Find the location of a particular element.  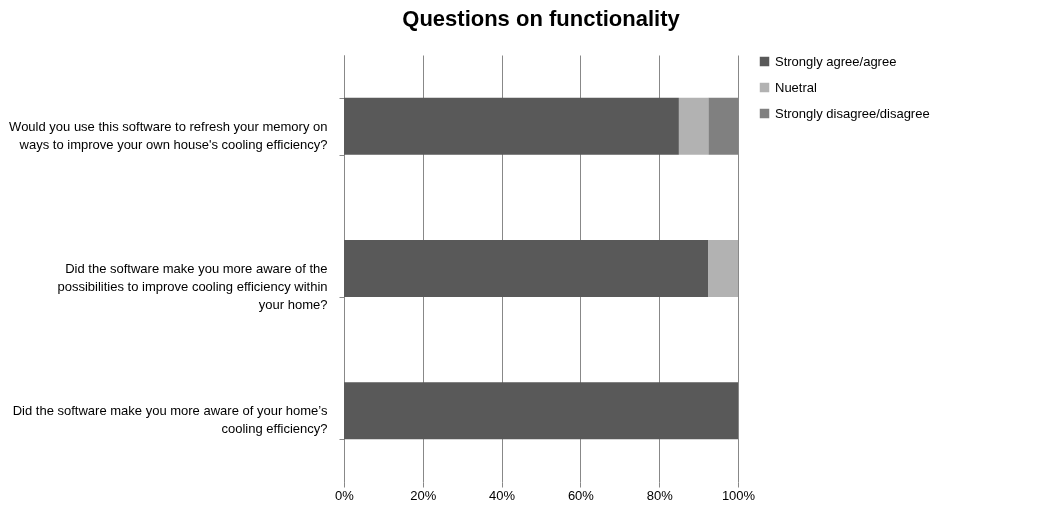

y-tick-label: Would you use this software to refresh your memory on ways to improve your own house's cooling efficiency? is located at coordinates (168, 135).